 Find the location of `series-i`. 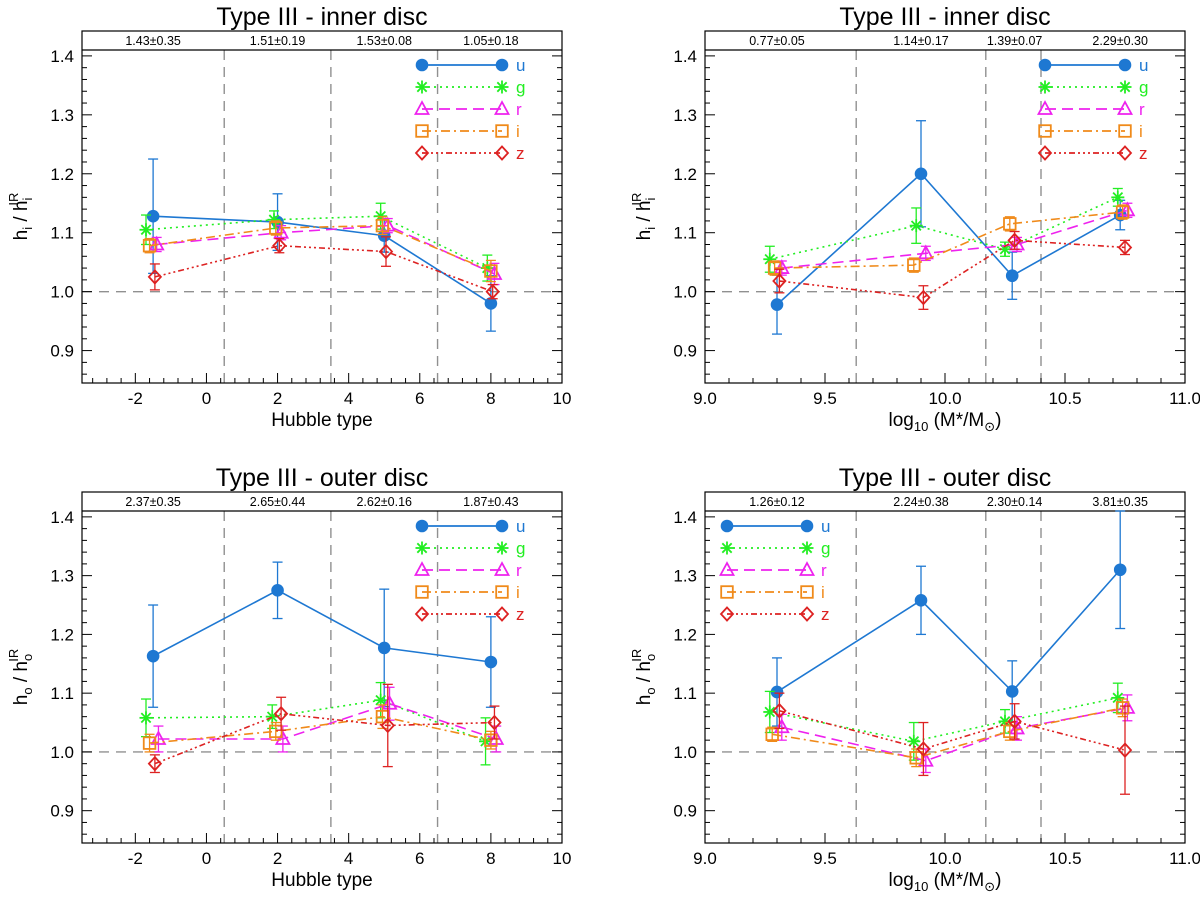

series-i is located at coordinates (320, 728).